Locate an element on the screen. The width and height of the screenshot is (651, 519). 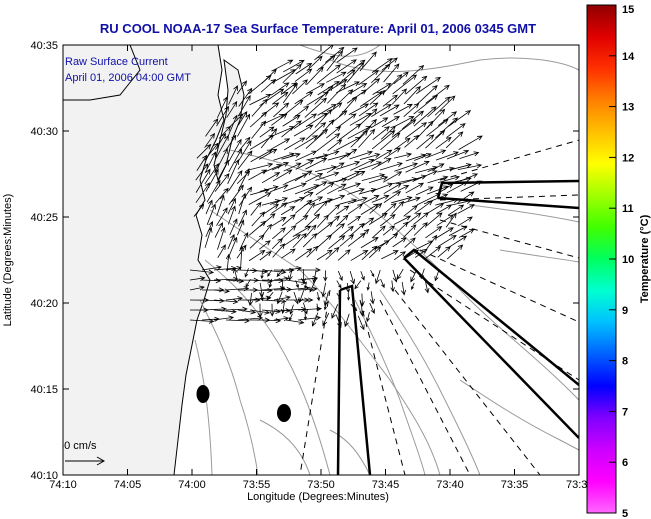
colorbar-tick-label: 7 is located at coordinates (625, 412).